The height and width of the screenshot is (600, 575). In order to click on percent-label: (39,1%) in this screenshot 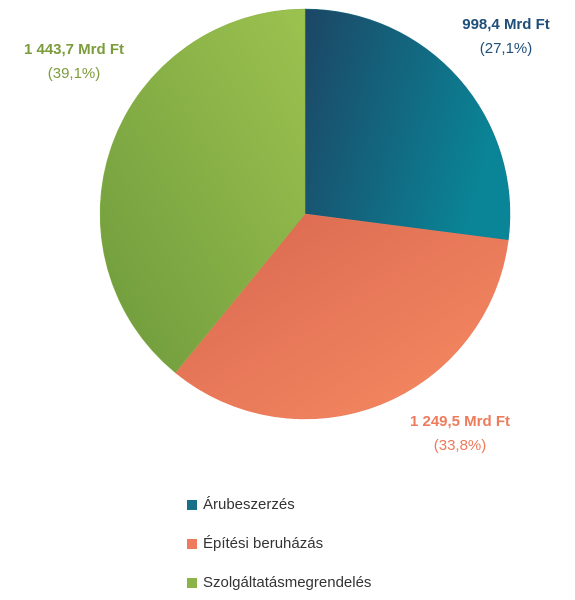, I will do `click(74, 73)`.